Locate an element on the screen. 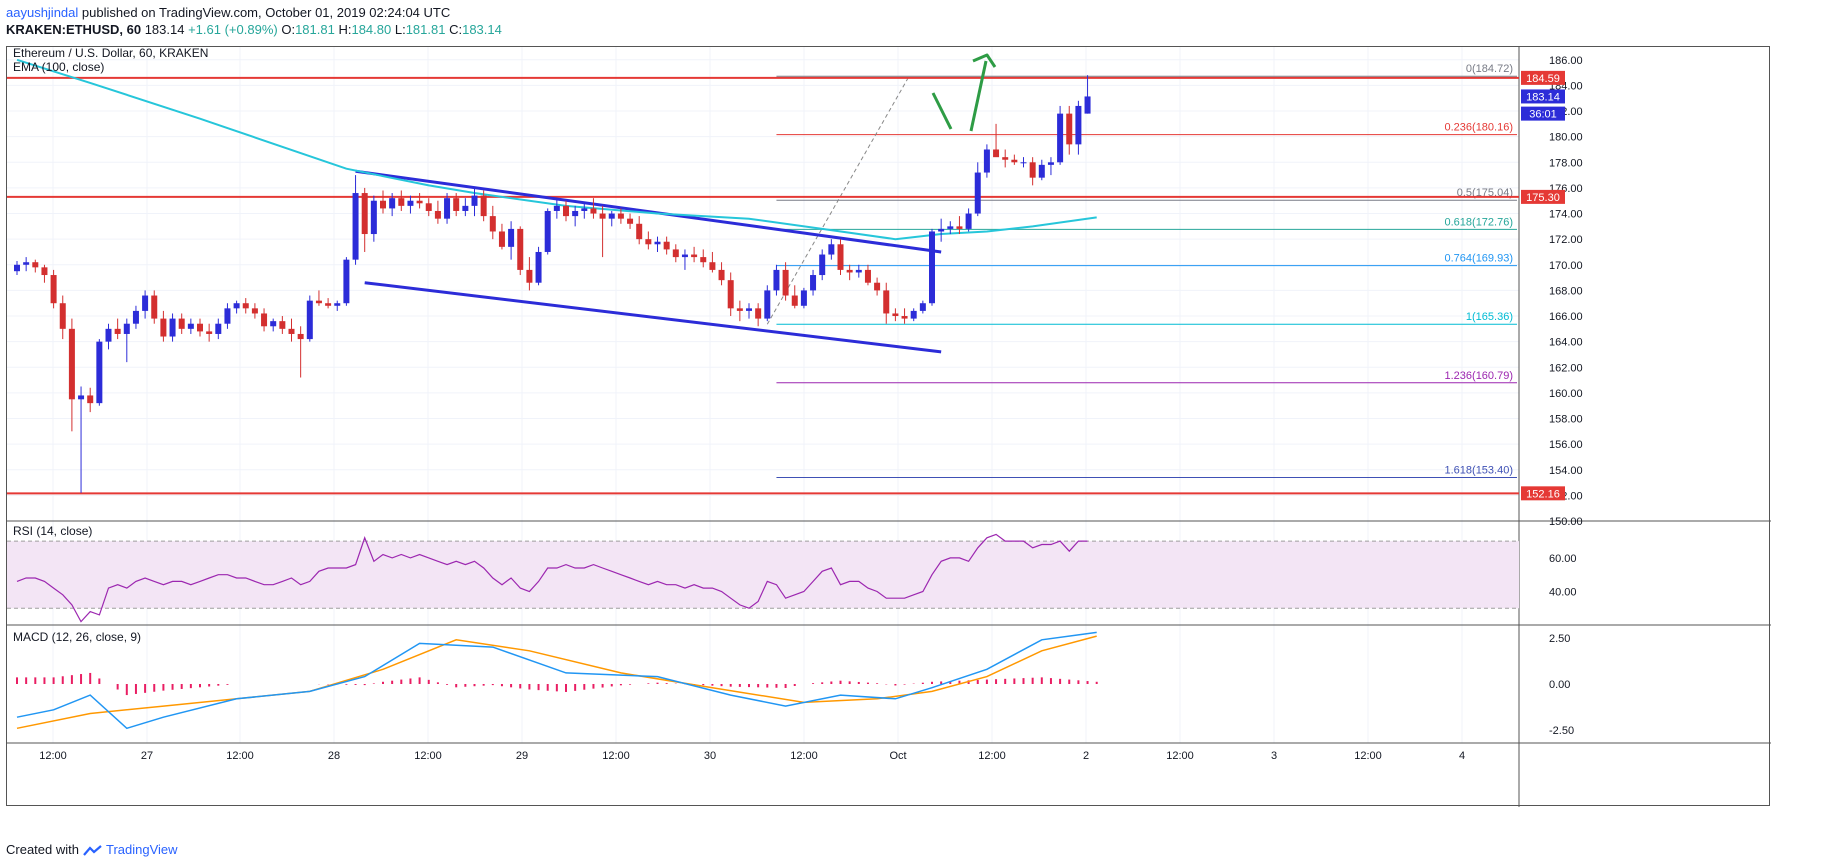  y-tick-label: 150.00 is located at coordinates (1566, 522).